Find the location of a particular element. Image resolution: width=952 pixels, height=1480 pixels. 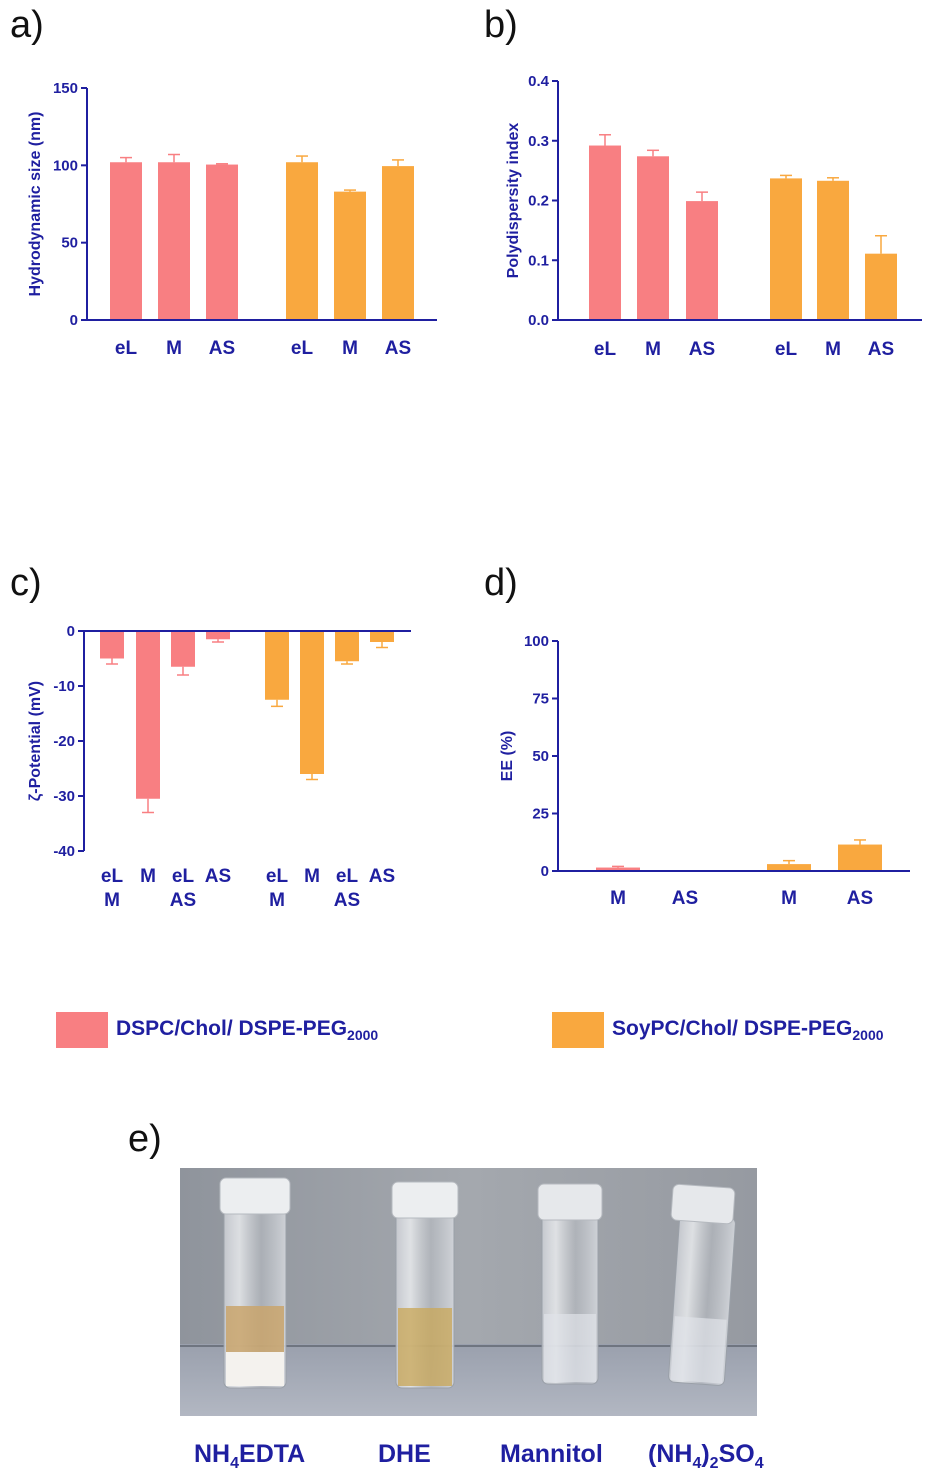

category-label-c-7: AS is located at coordinates (382, 876).